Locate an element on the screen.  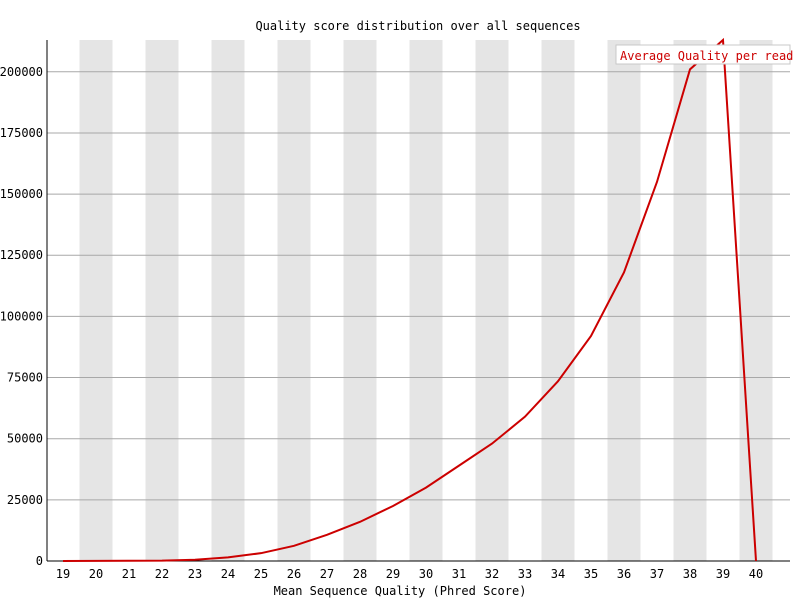
x-tick-label-25: 25 is located at coordinates (261, 574).